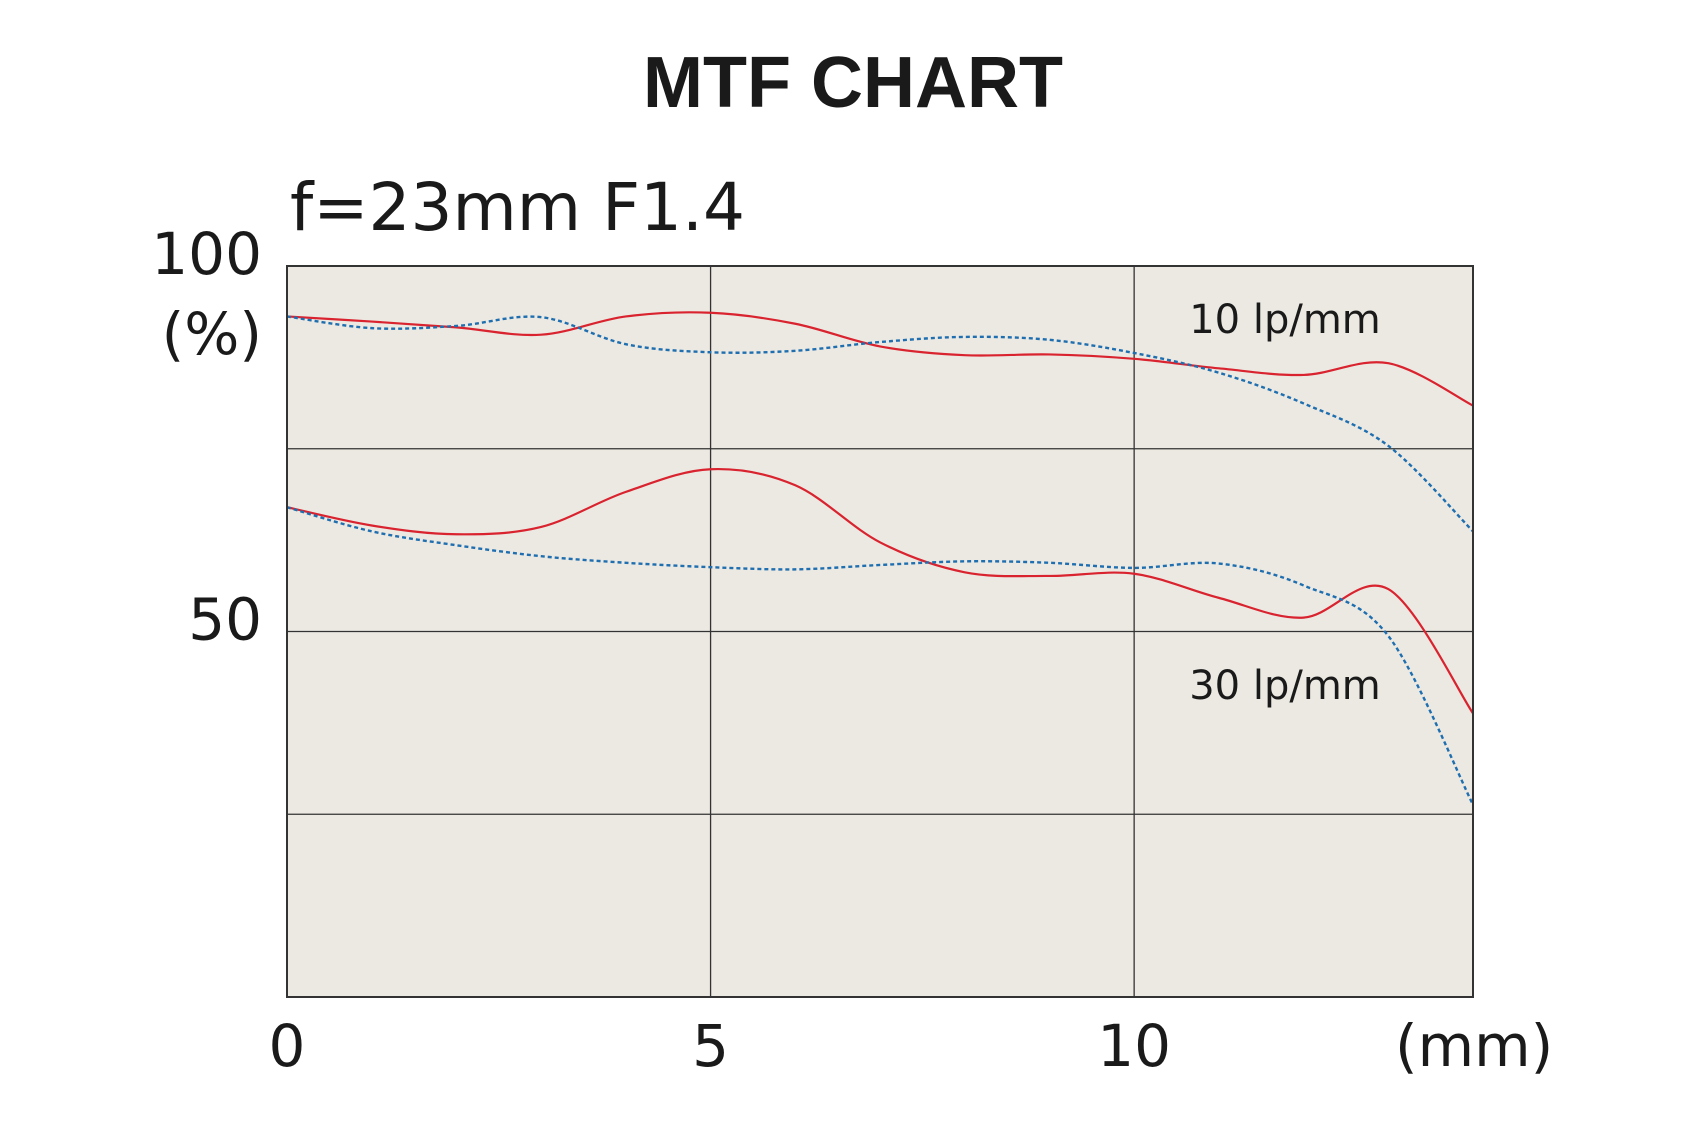 The width and height of the screenshot is (1702, 1144). What do you see at coordinates (853, 83) in the screenshot?
I see `chart-title: MTF CHART` at bounding box center [853, 83].